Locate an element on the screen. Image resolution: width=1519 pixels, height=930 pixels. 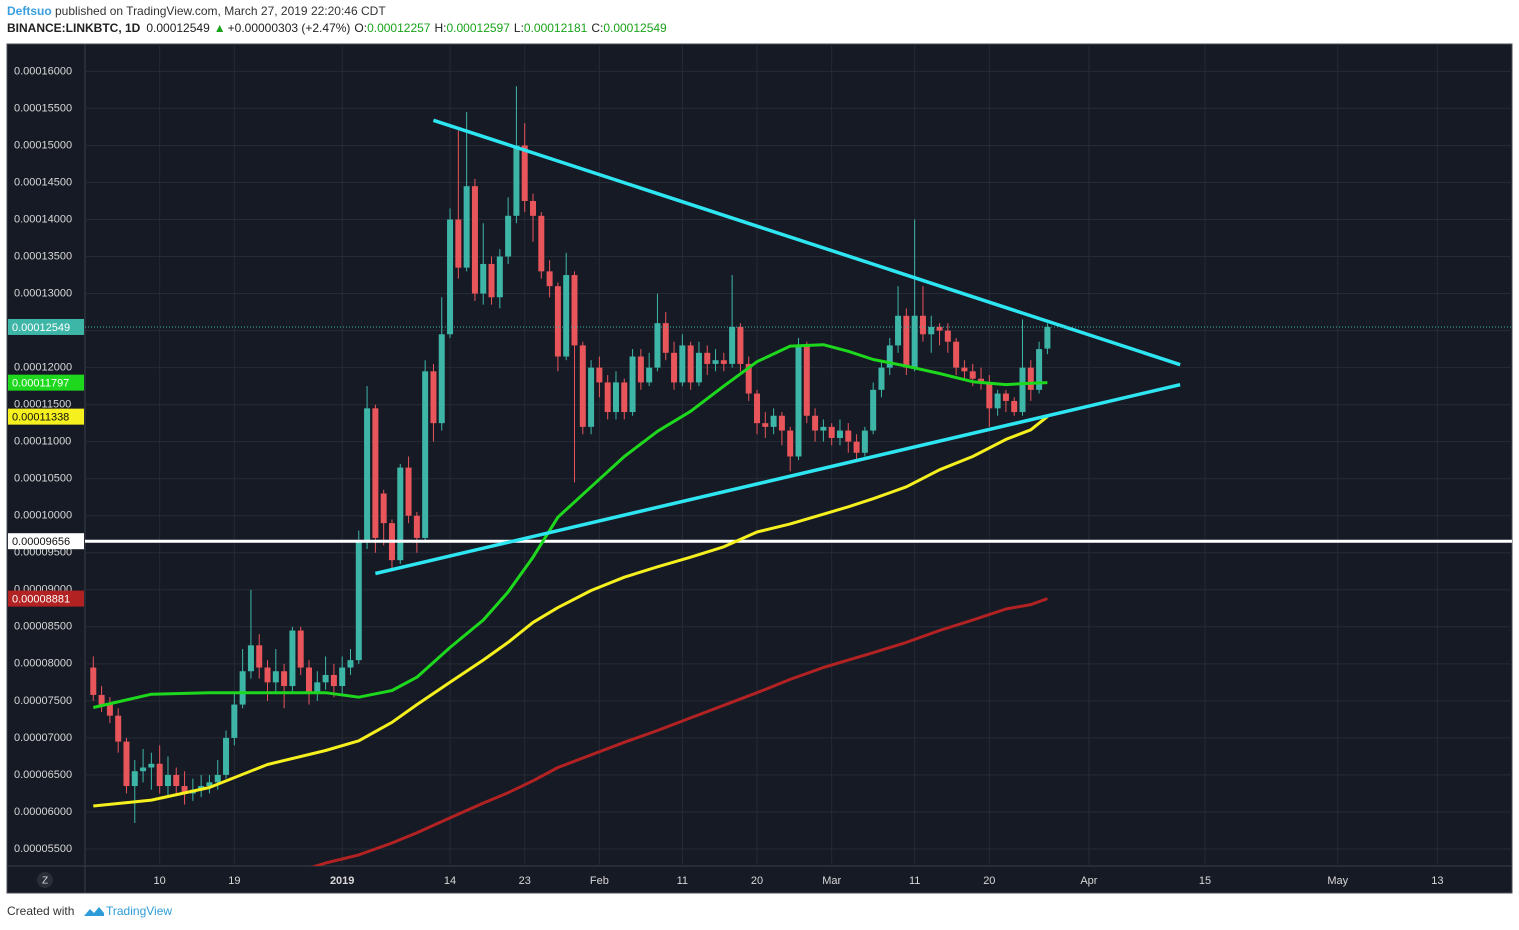
price-badge-label: 0.00012549 is located at coordinates (41, 328).